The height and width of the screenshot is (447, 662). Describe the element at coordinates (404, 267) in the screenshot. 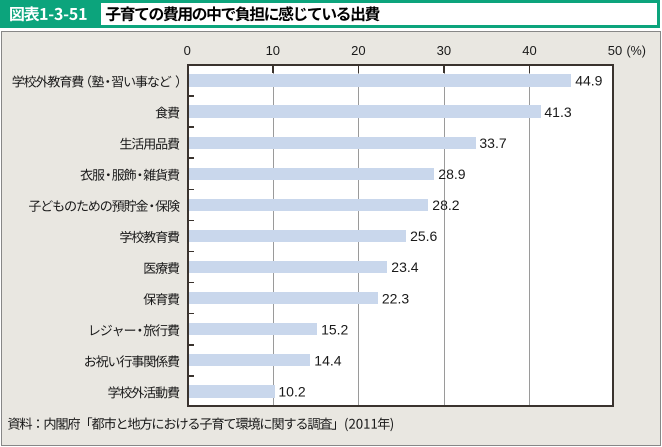

I see `svg-text: 23.4` at that location.